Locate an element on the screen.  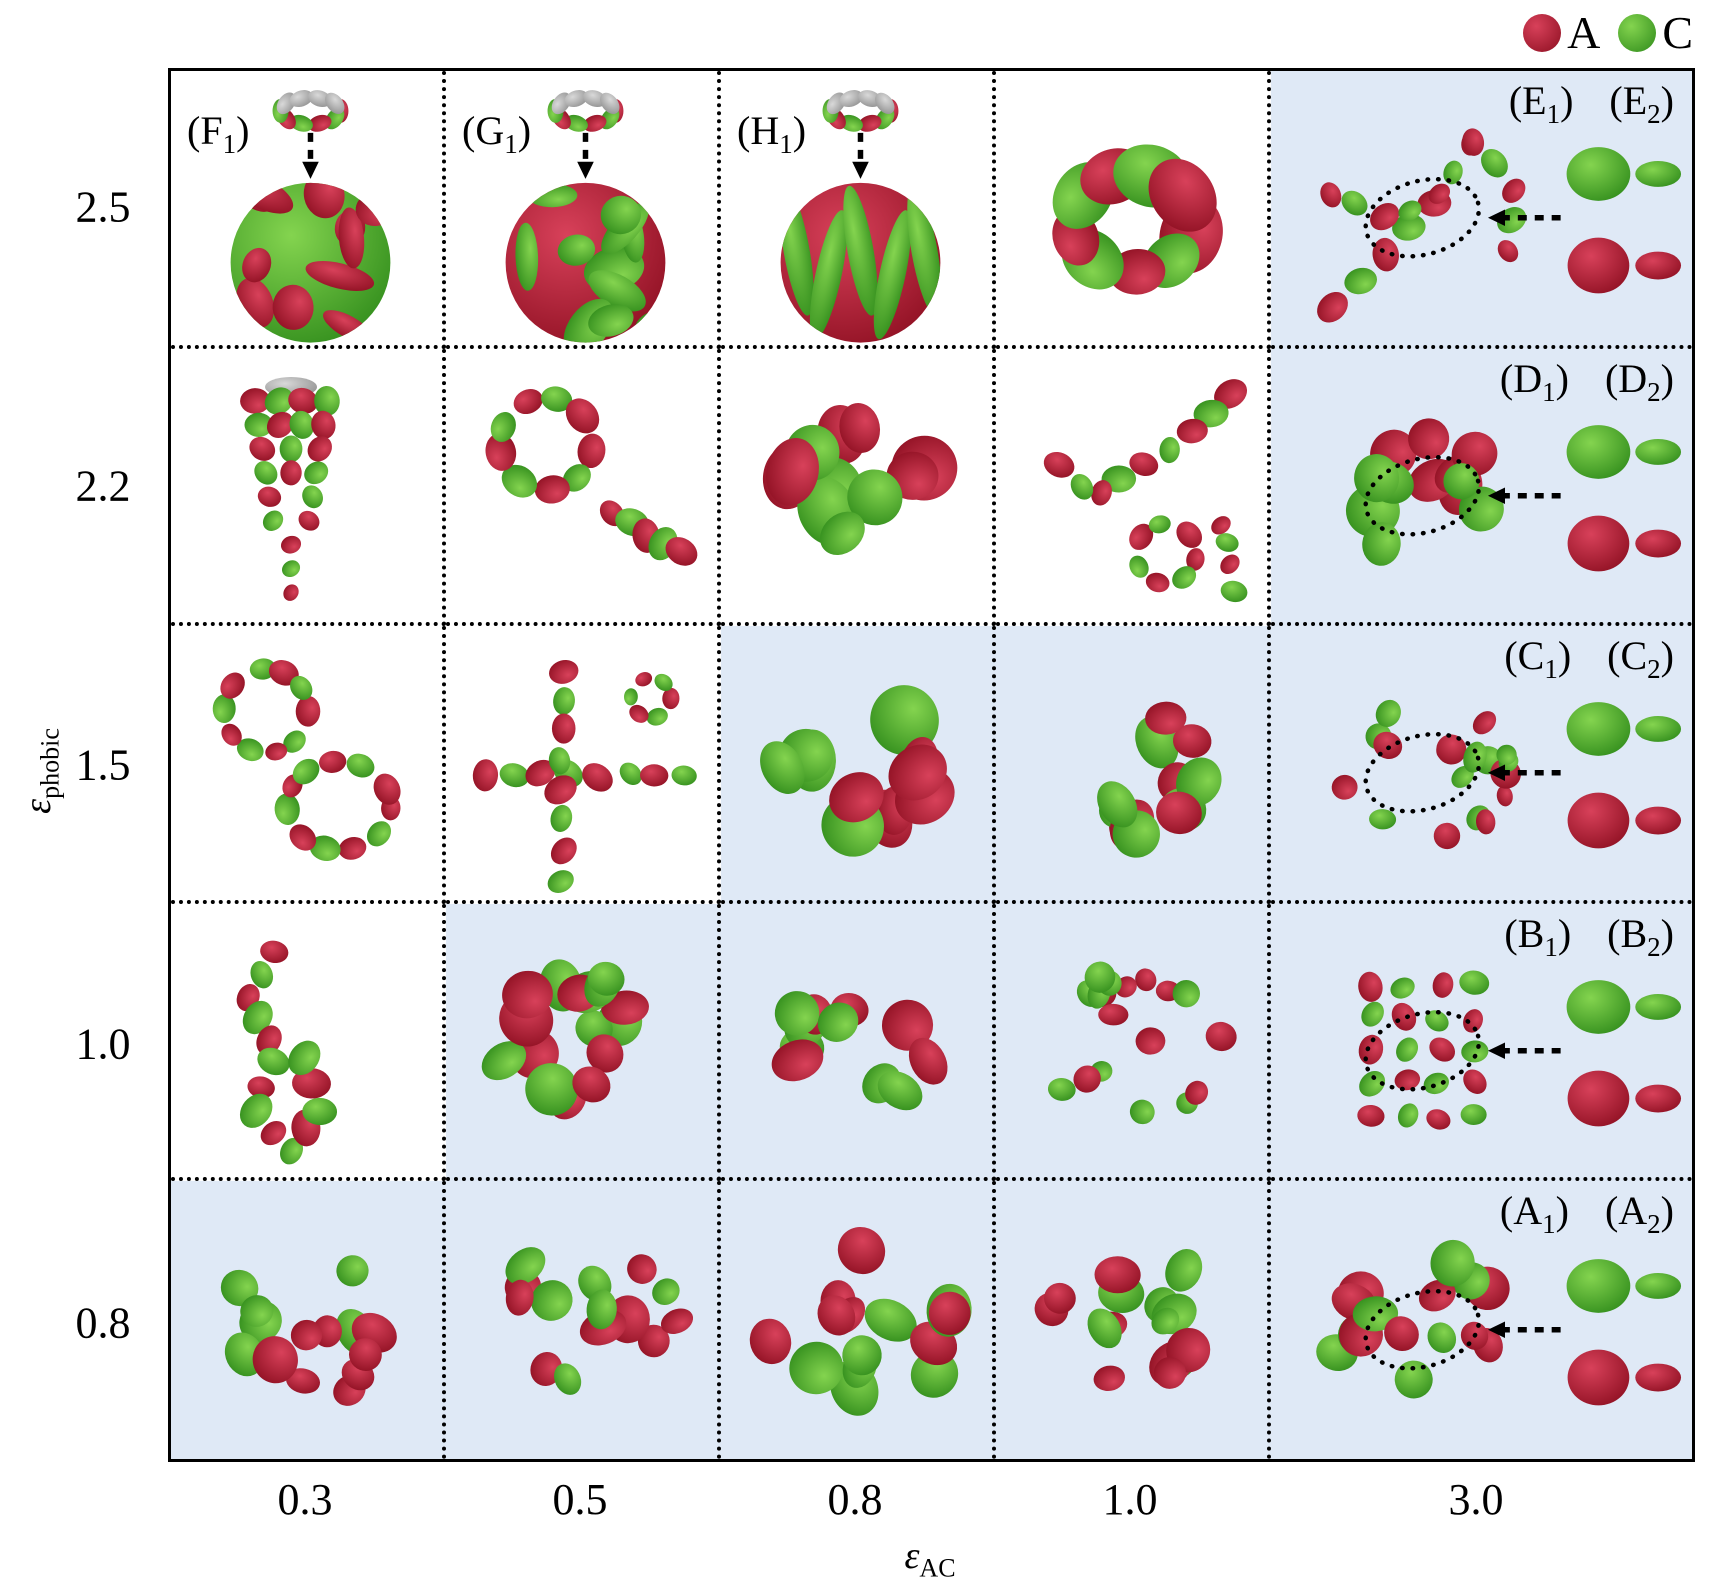
panel-label-G1: (G1) is located at coordinates (497, 133).